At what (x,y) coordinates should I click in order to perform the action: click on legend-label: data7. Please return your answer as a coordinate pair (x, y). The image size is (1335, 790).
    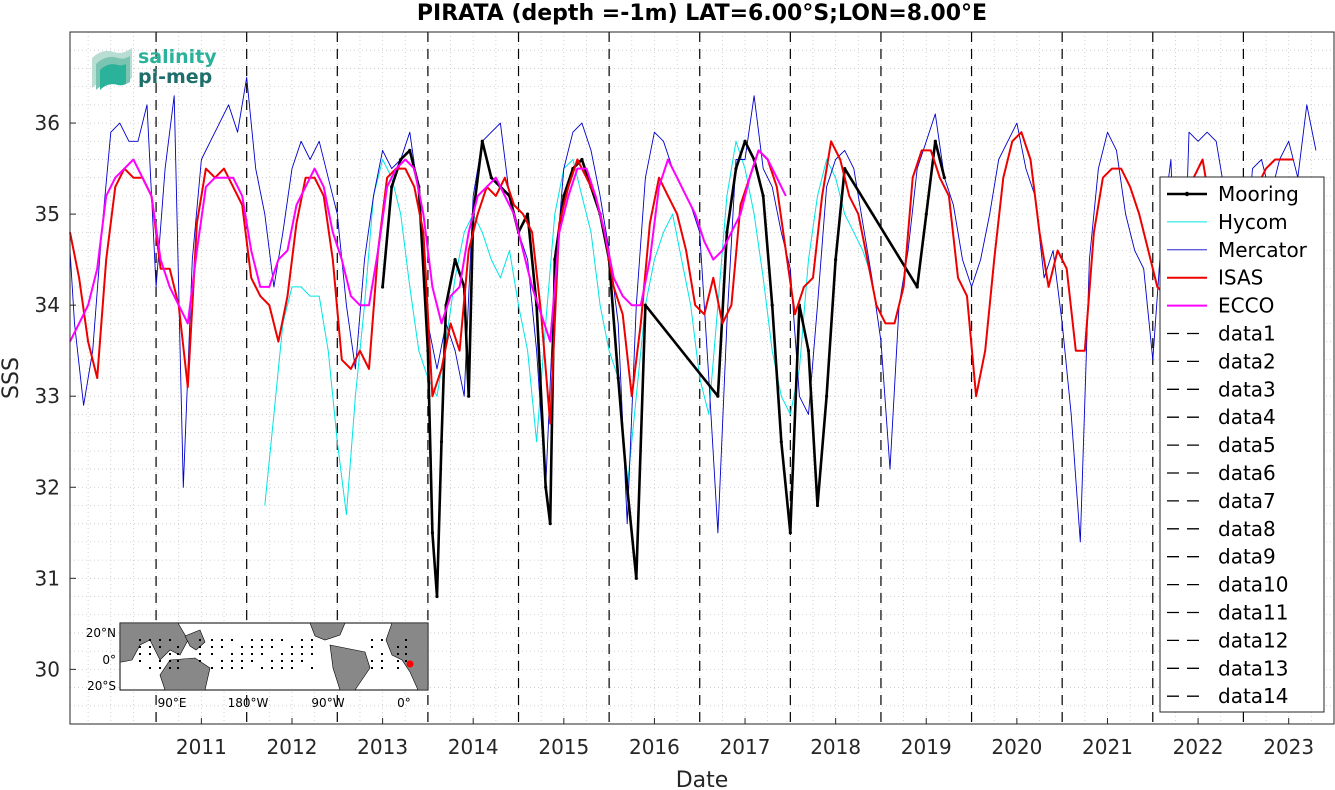
    Looking at the image, I should click on (1247, 501).